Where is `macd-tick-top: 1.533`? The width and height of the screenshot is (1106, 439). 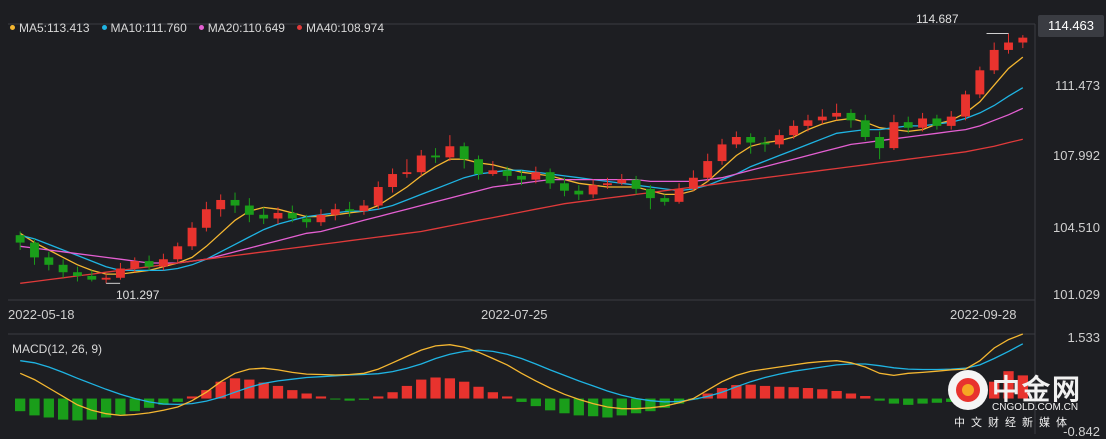 macd-tick-top: 1.533 is located at coordinates (1083, 337).